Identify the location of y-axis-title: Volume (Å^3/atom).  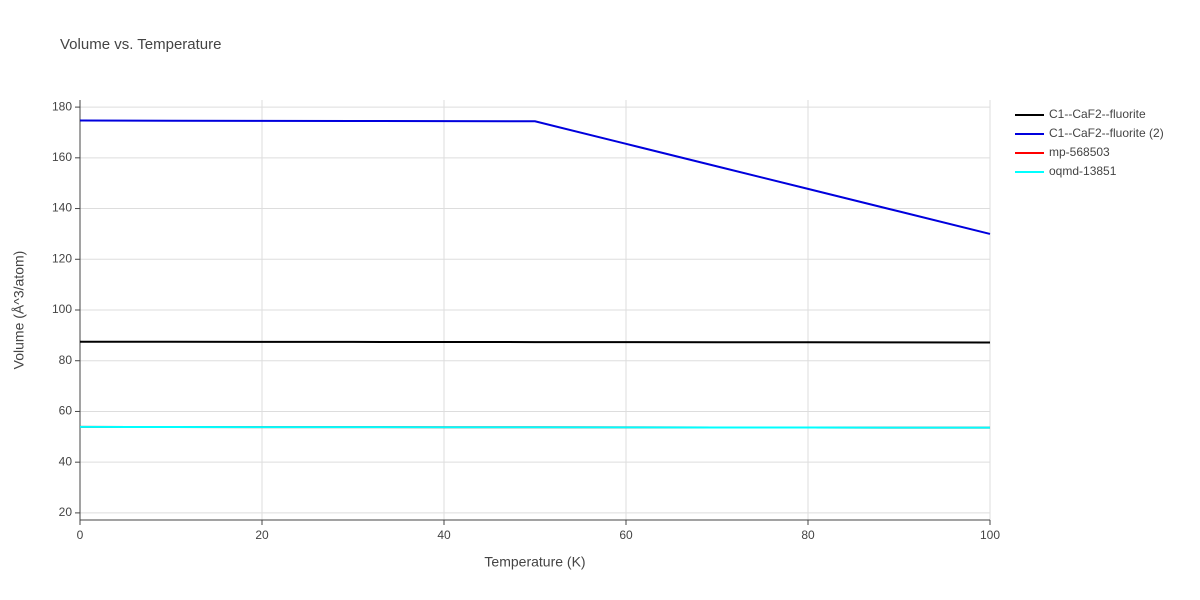
(19, 310).